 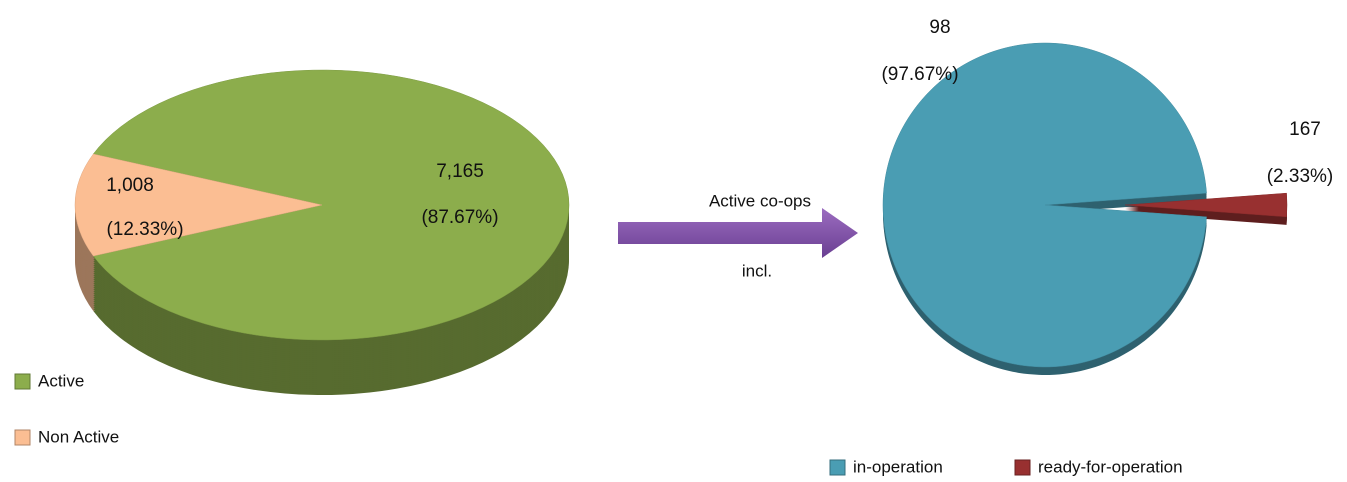 I want to click on count-label: 7,165, so click(x=460, y=171).